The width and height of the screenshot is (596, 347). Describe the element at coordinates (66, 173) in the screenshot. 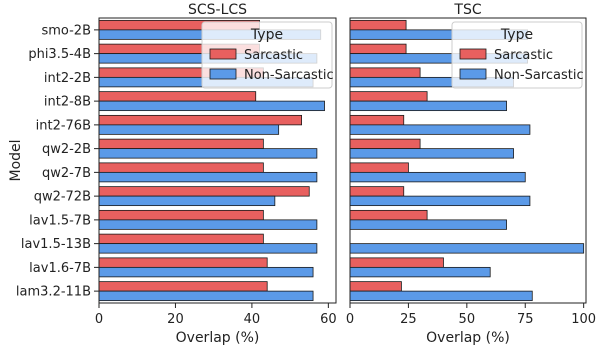

I see `y-tick-label: qw2-7B` at that location.